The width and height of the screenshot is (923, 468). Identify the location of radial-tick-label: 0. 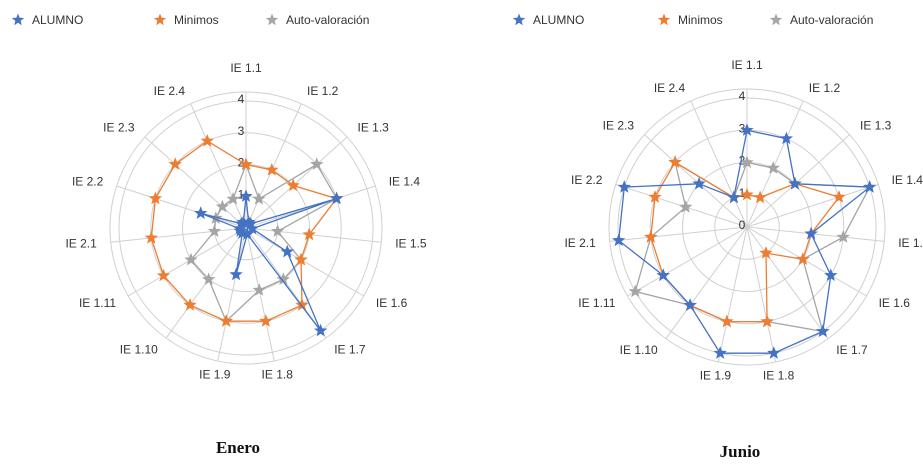
(742, 225).